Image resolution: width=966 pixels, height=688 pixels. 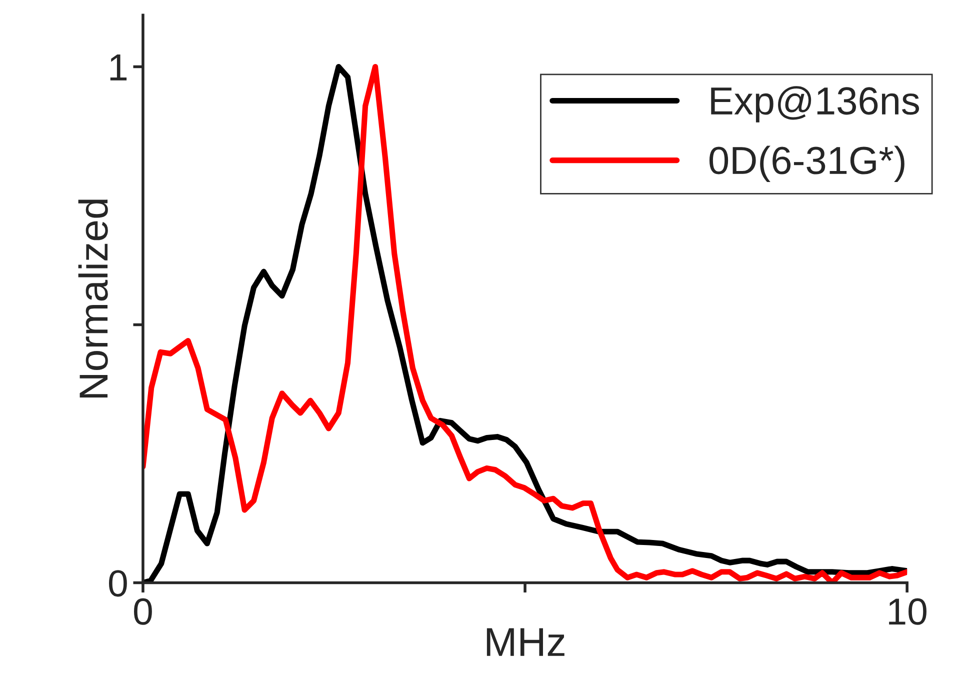 I want to click on x-axis-title: MHz, so click(x=525, y=642).